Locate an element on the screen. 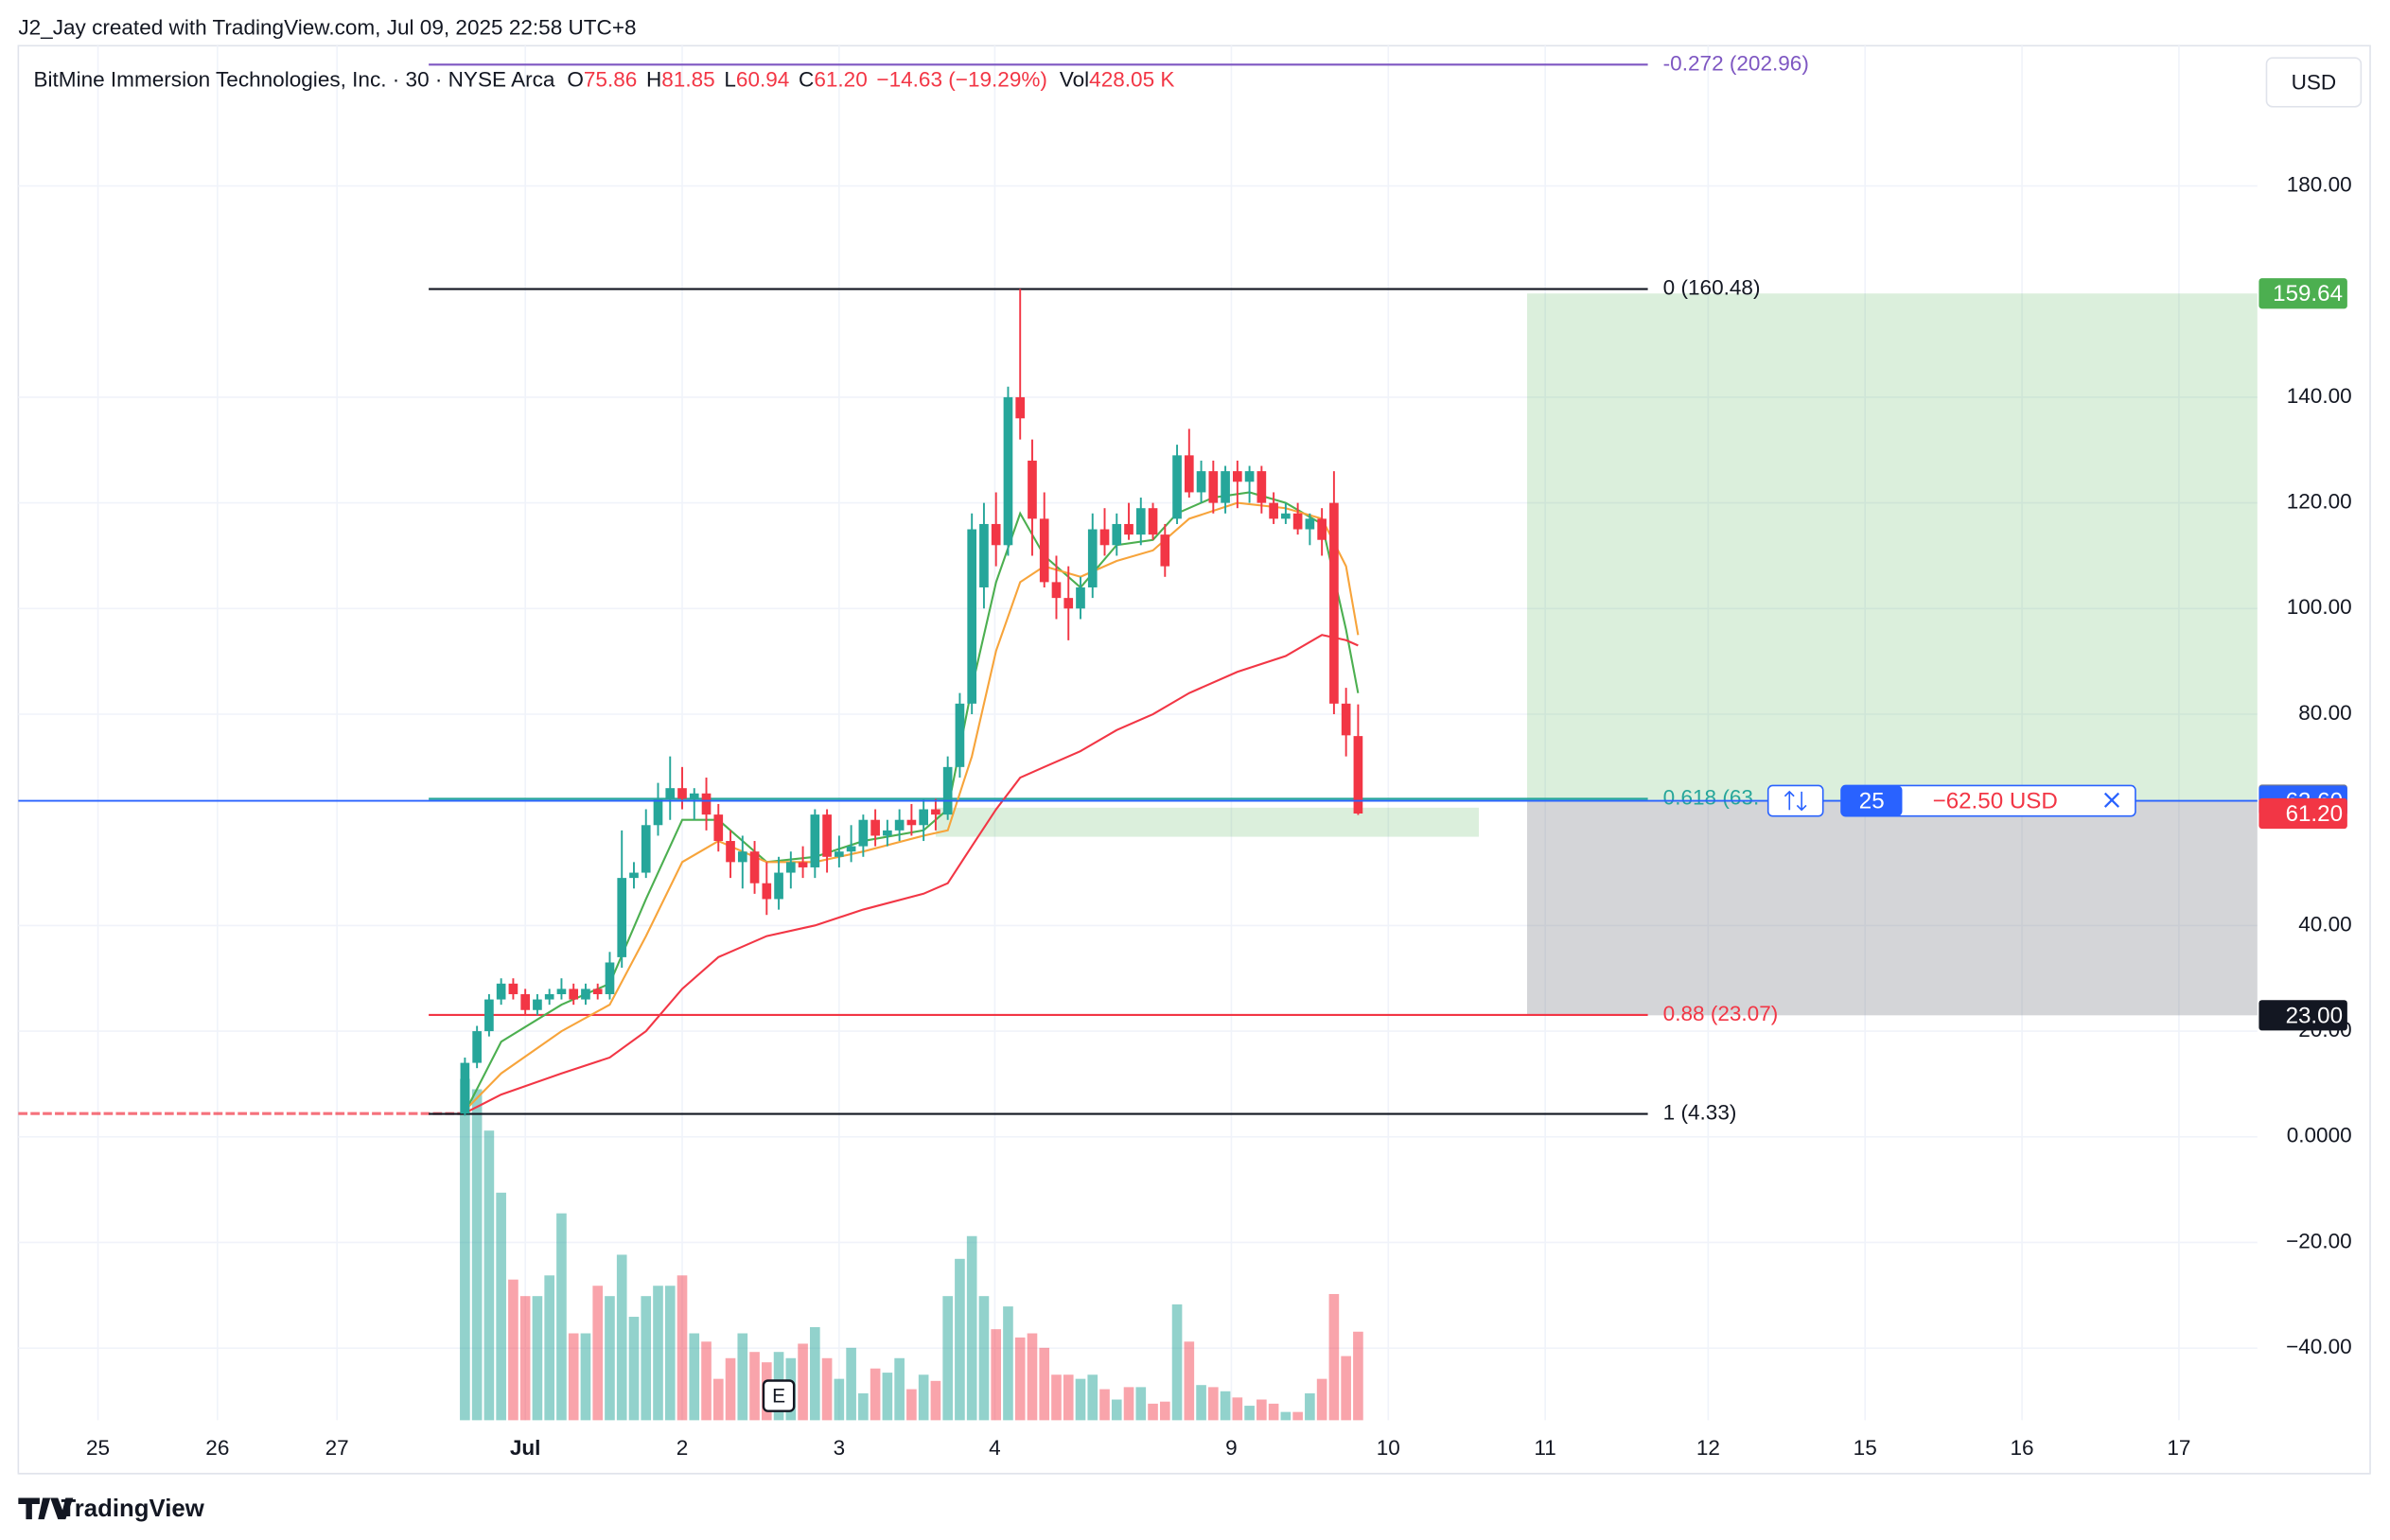 The image size is (2390, 1540). legend-key: L is located at coordinates (730, 79).